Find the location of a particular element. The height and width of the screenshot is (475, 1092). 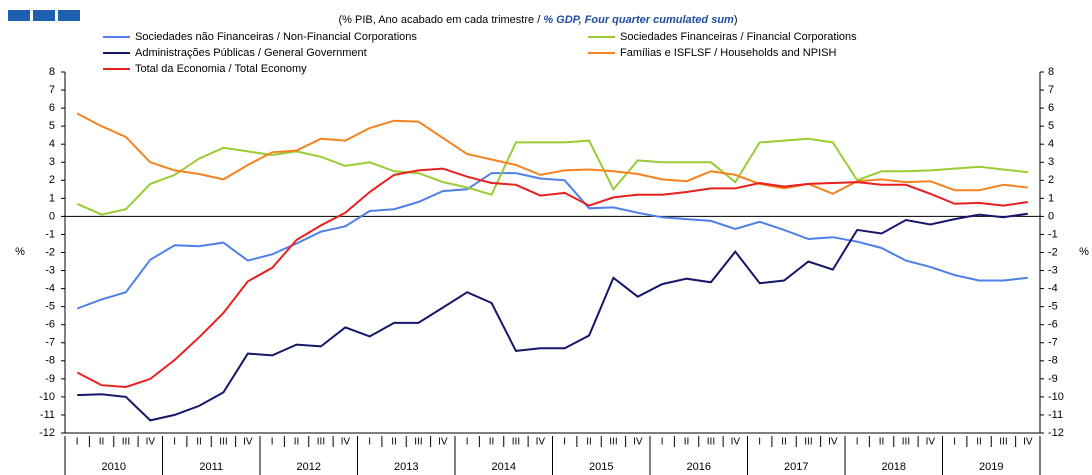

year-label: 2019 is located at coordinates (991, 467).